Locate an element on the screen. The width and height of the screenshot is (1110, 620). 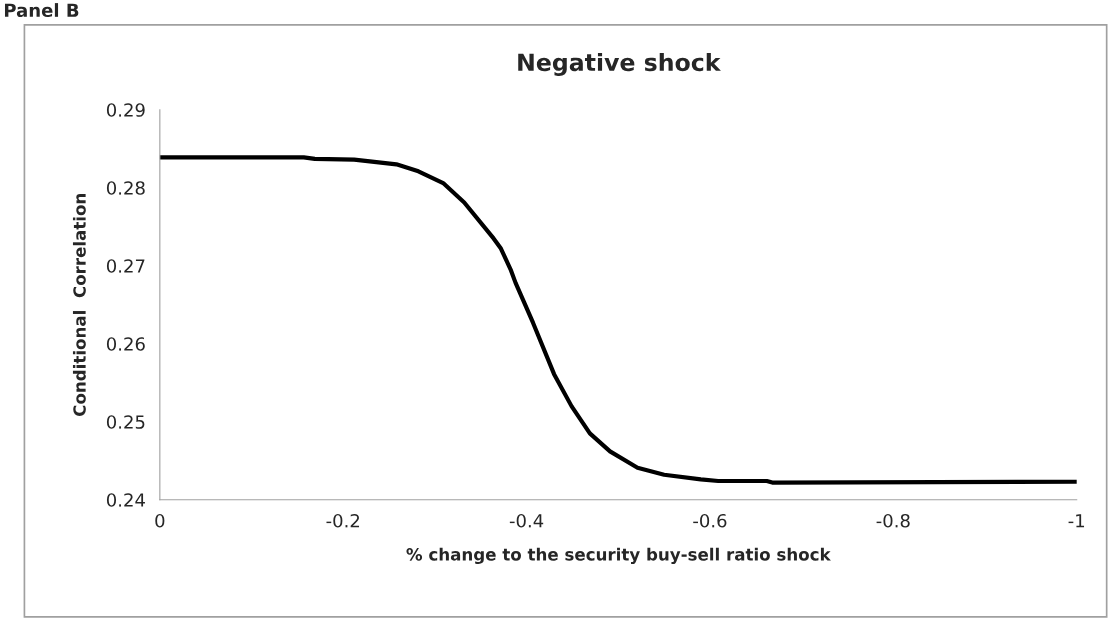
y-tick-label: 0.25 is located at coordinates (125, 422).